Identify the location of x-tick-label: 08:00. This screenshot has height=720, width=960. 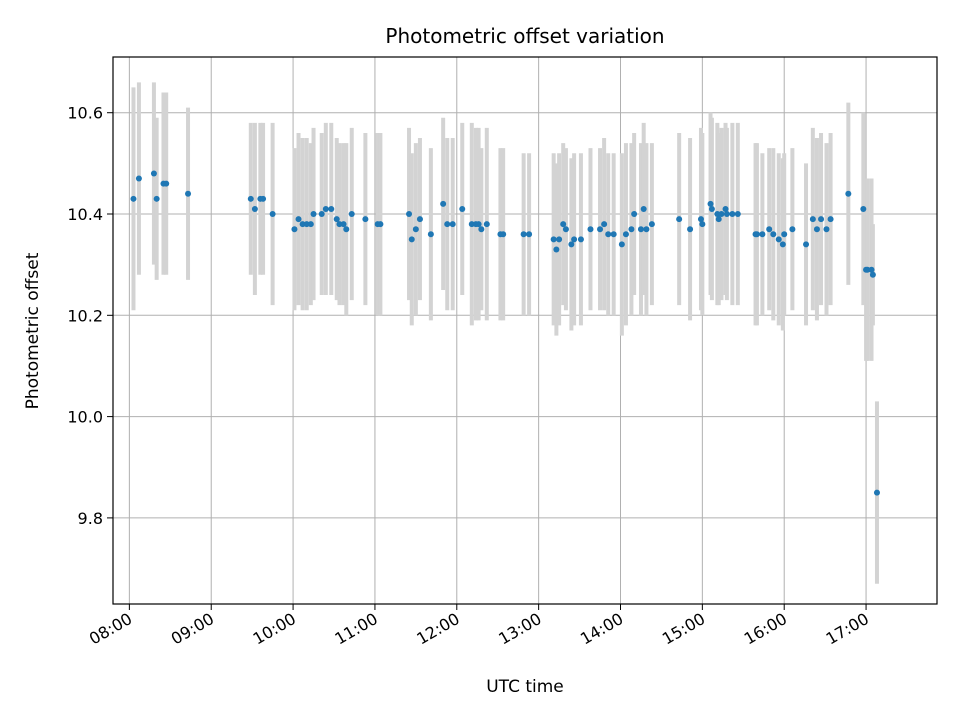
(110, 629).